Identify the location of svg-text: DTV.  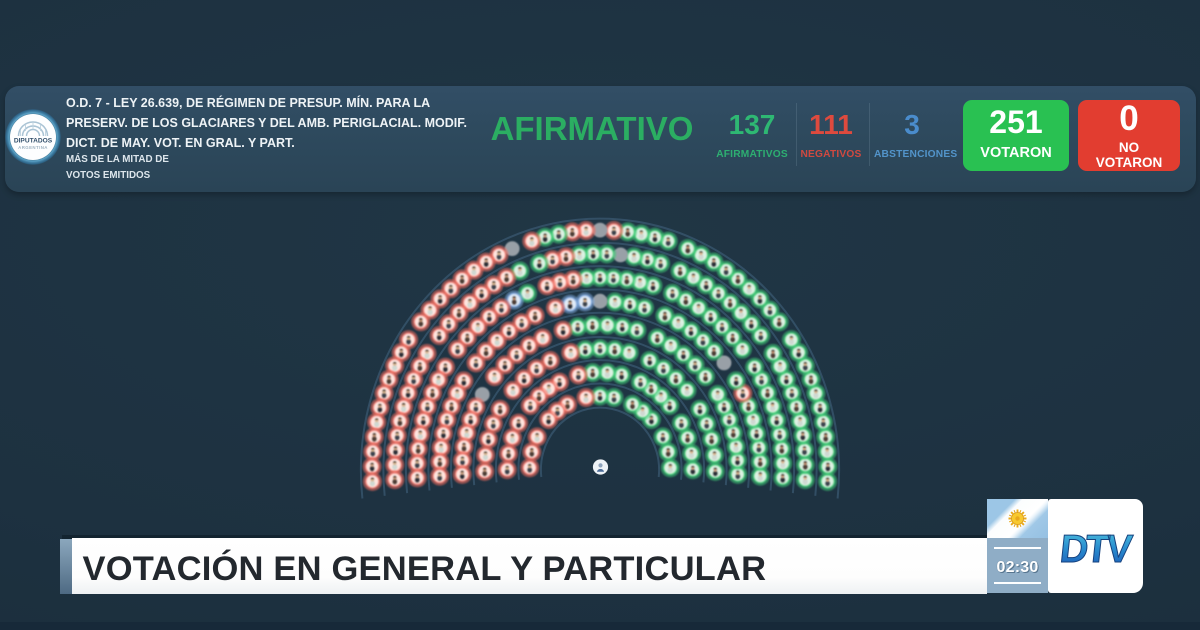
(1096, 549).